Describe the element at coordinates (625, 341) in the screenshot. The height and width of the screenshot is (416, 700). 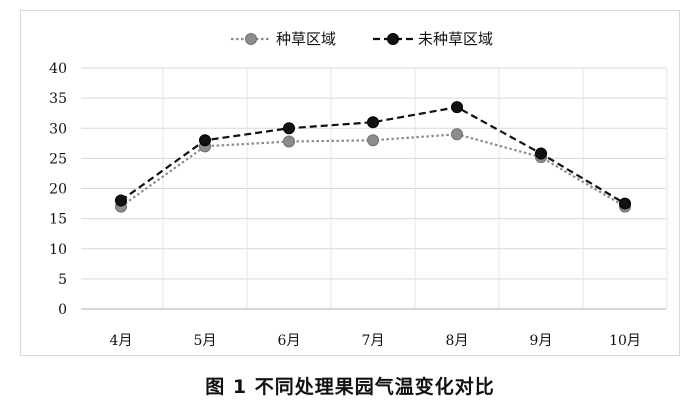
I see `x-tick-label: 10月` at that location.